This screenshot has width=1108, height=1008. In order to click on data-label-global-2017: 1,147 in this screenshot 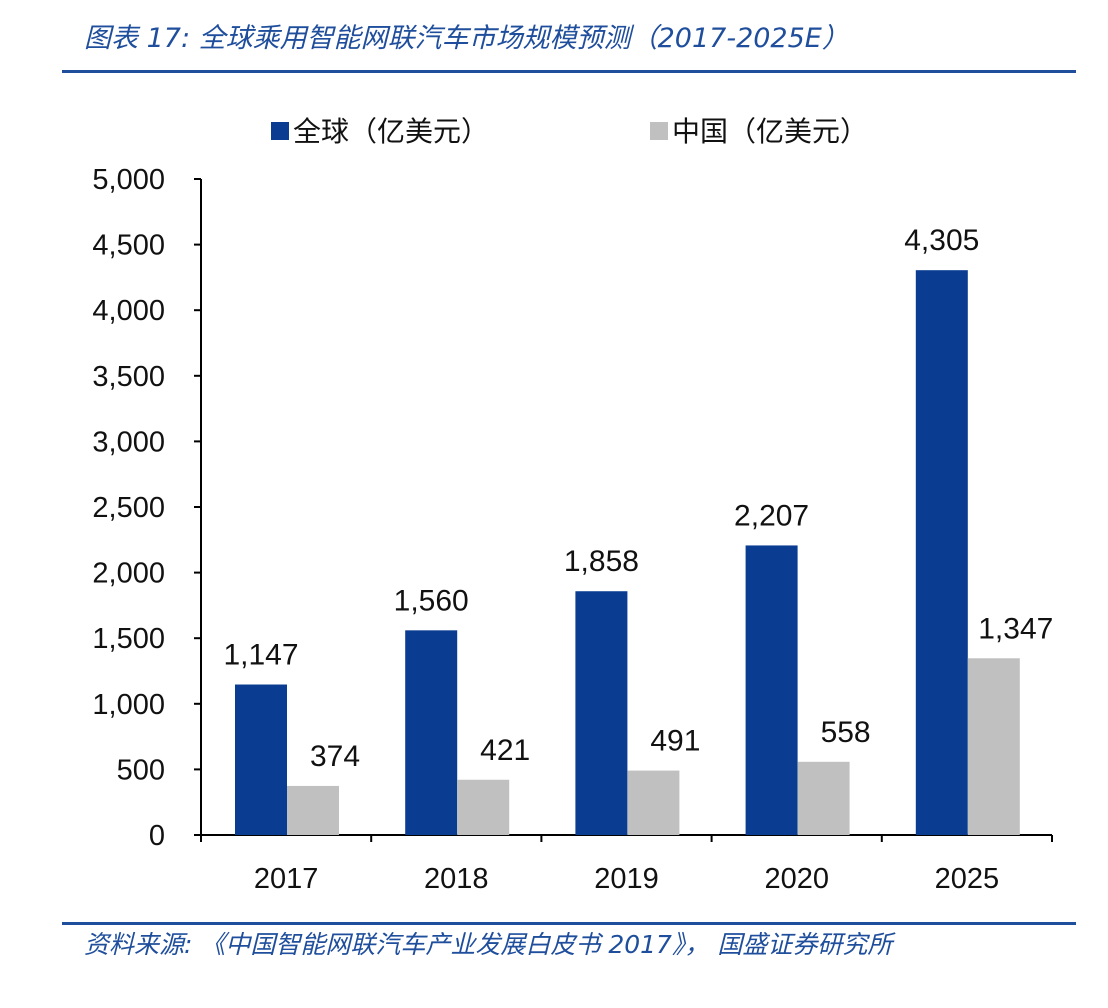, I will do `click(260, 655)`.